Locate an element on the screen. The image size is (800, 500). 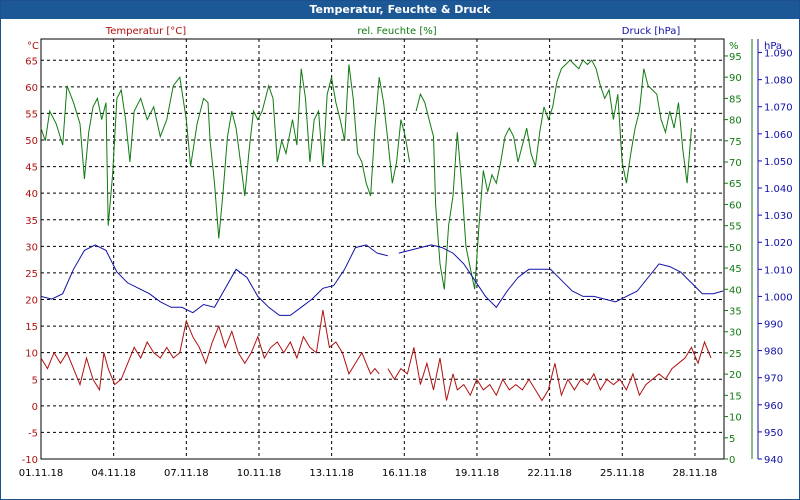
right-tick-label: 1.080 is located at coordinates (778, 81).